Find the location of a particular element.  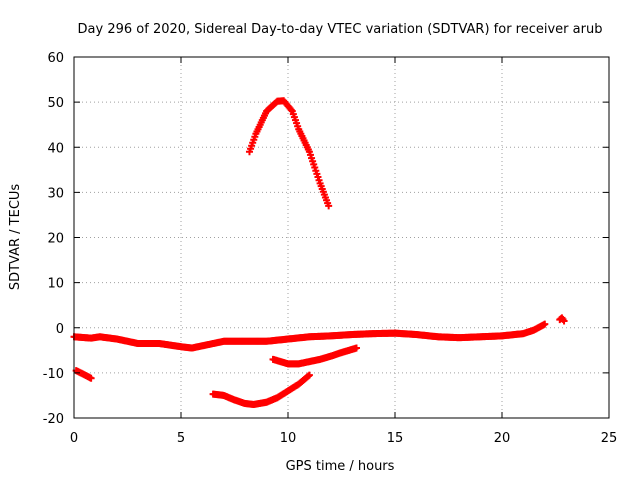

y-tick-label: 30 is located at coordinates (55, 193).